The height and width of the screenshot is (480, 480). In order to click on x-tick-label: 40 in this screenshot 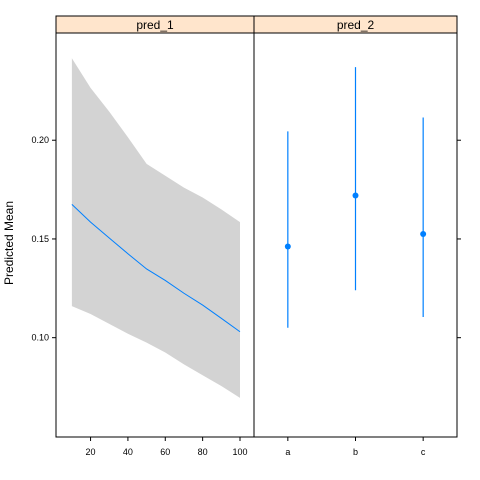, I will do `click(128, 452)`.